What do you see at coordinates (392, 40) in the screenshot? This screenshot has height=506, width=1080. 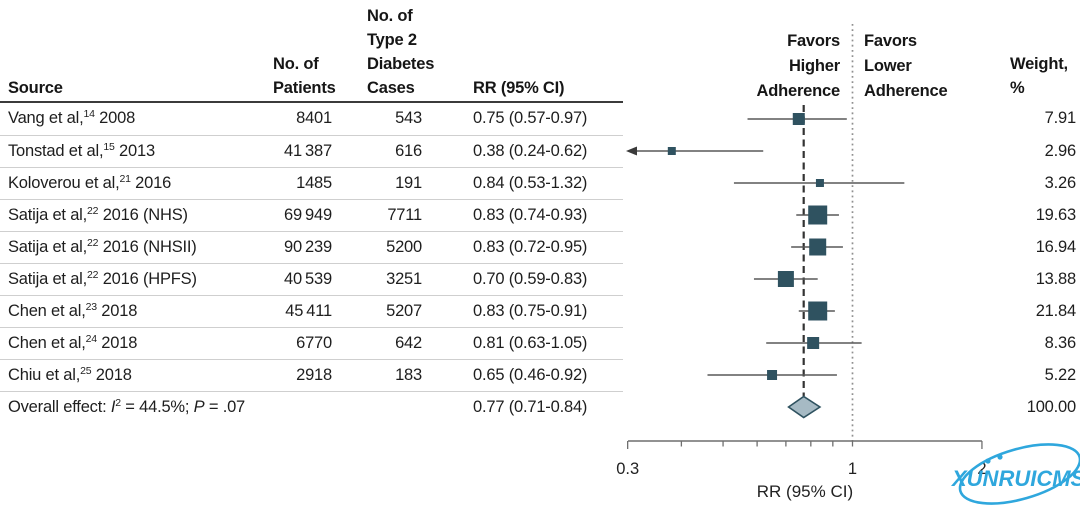 I see `col-header-cases-line2: Type 2` at bounding box center [392, 40].